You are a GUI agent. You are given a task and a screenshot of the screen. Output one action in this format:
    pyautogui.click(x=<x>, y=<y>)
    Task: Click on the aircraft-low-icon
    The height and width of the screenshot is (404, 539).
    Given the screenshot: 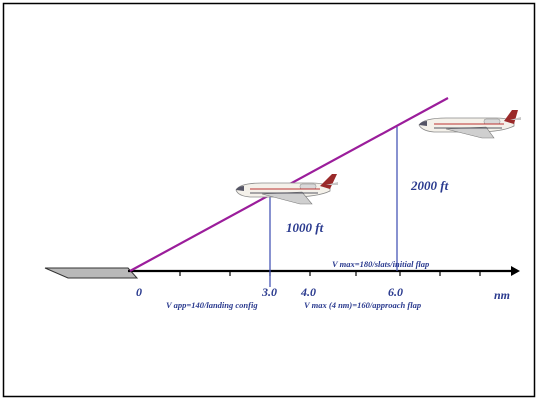 What is the action you would take?
    pyautogui.click(x=286, y=189)
    